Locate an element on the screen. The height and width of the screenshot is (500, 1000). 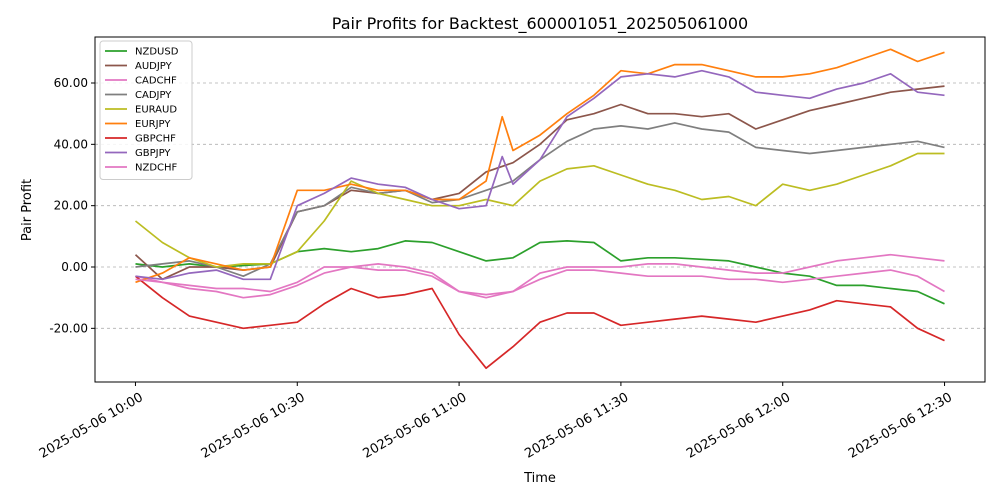
x-tick-label: 2025-05-06 11:00 is located at coordinates (415, 426).